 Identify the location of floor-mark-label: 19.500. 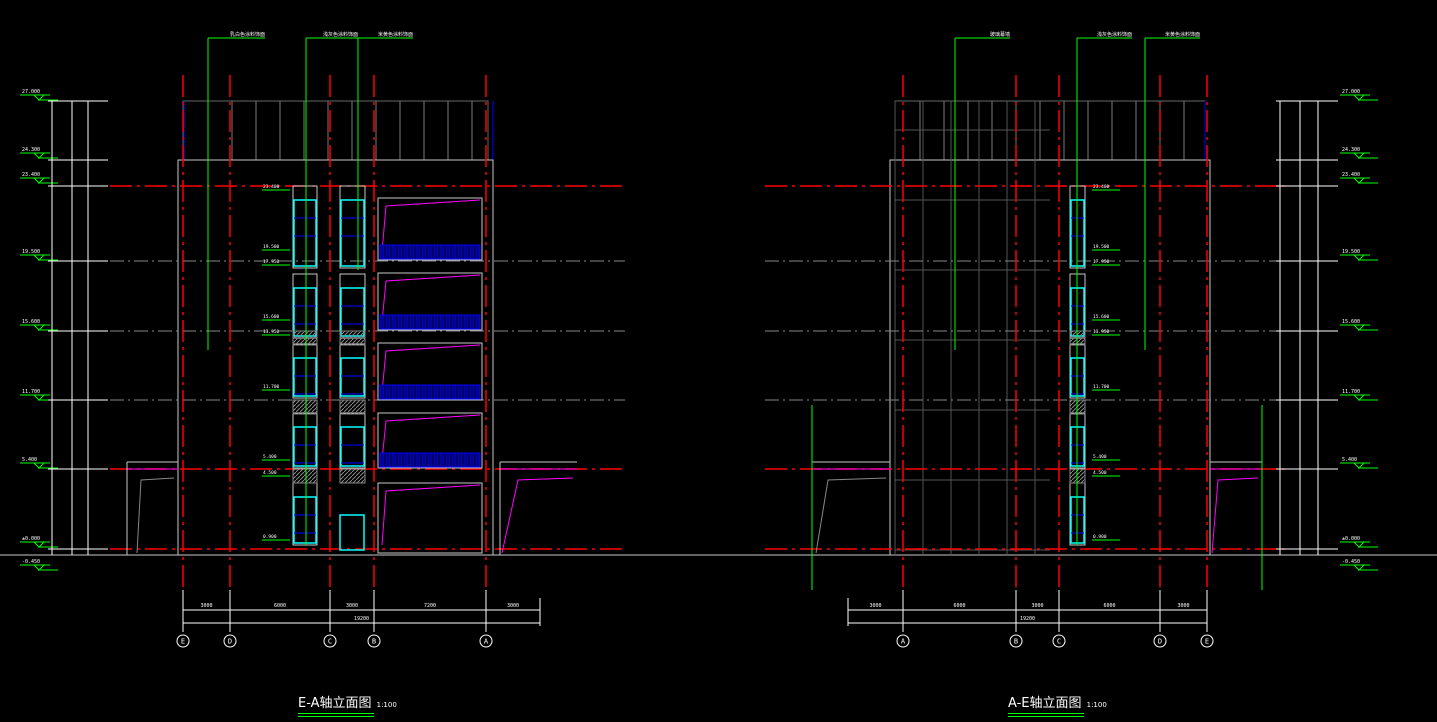
(1101, 247).